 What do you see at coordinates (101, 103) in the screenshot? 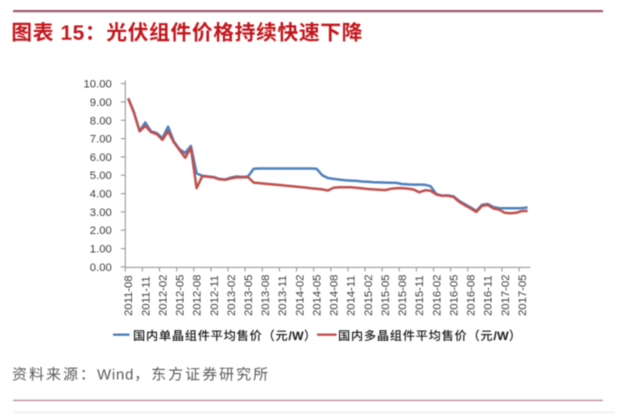
I see `svg-text: 9.00` at bounding box center [101, 103].